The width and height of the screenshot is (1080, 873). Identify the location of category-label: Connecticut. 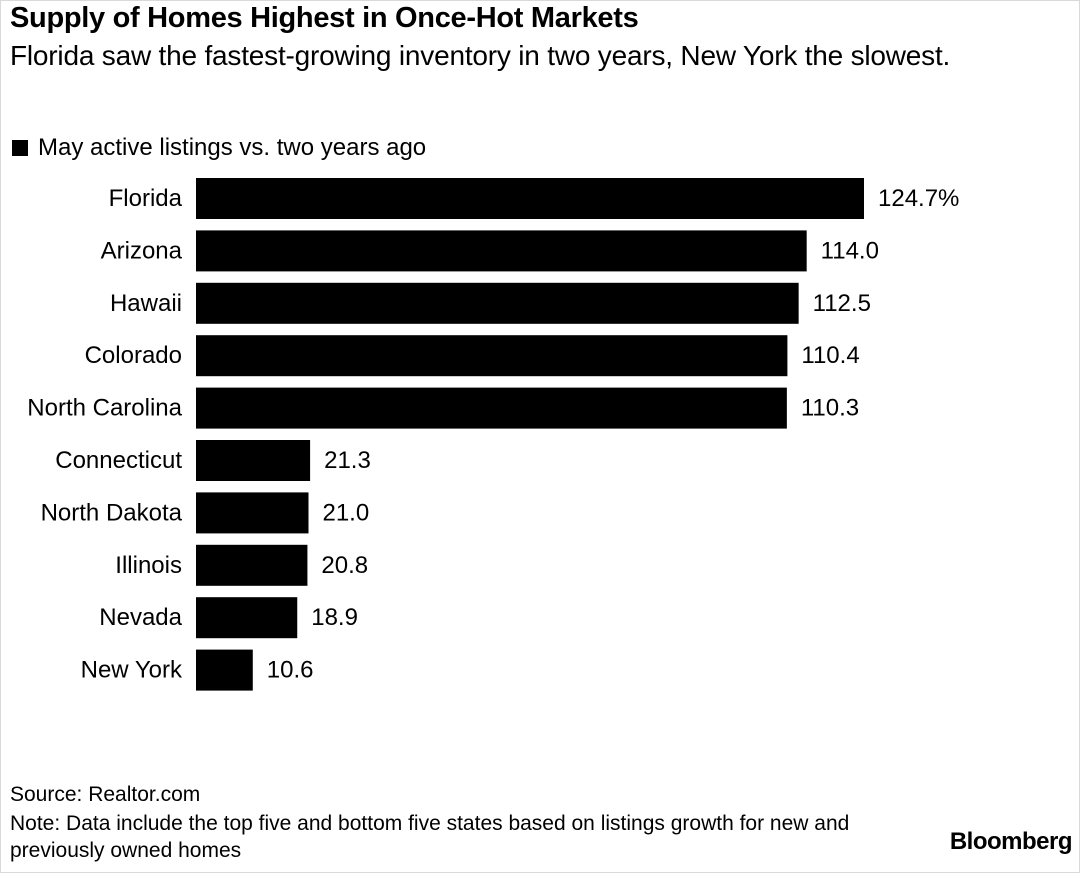
(118, 460).